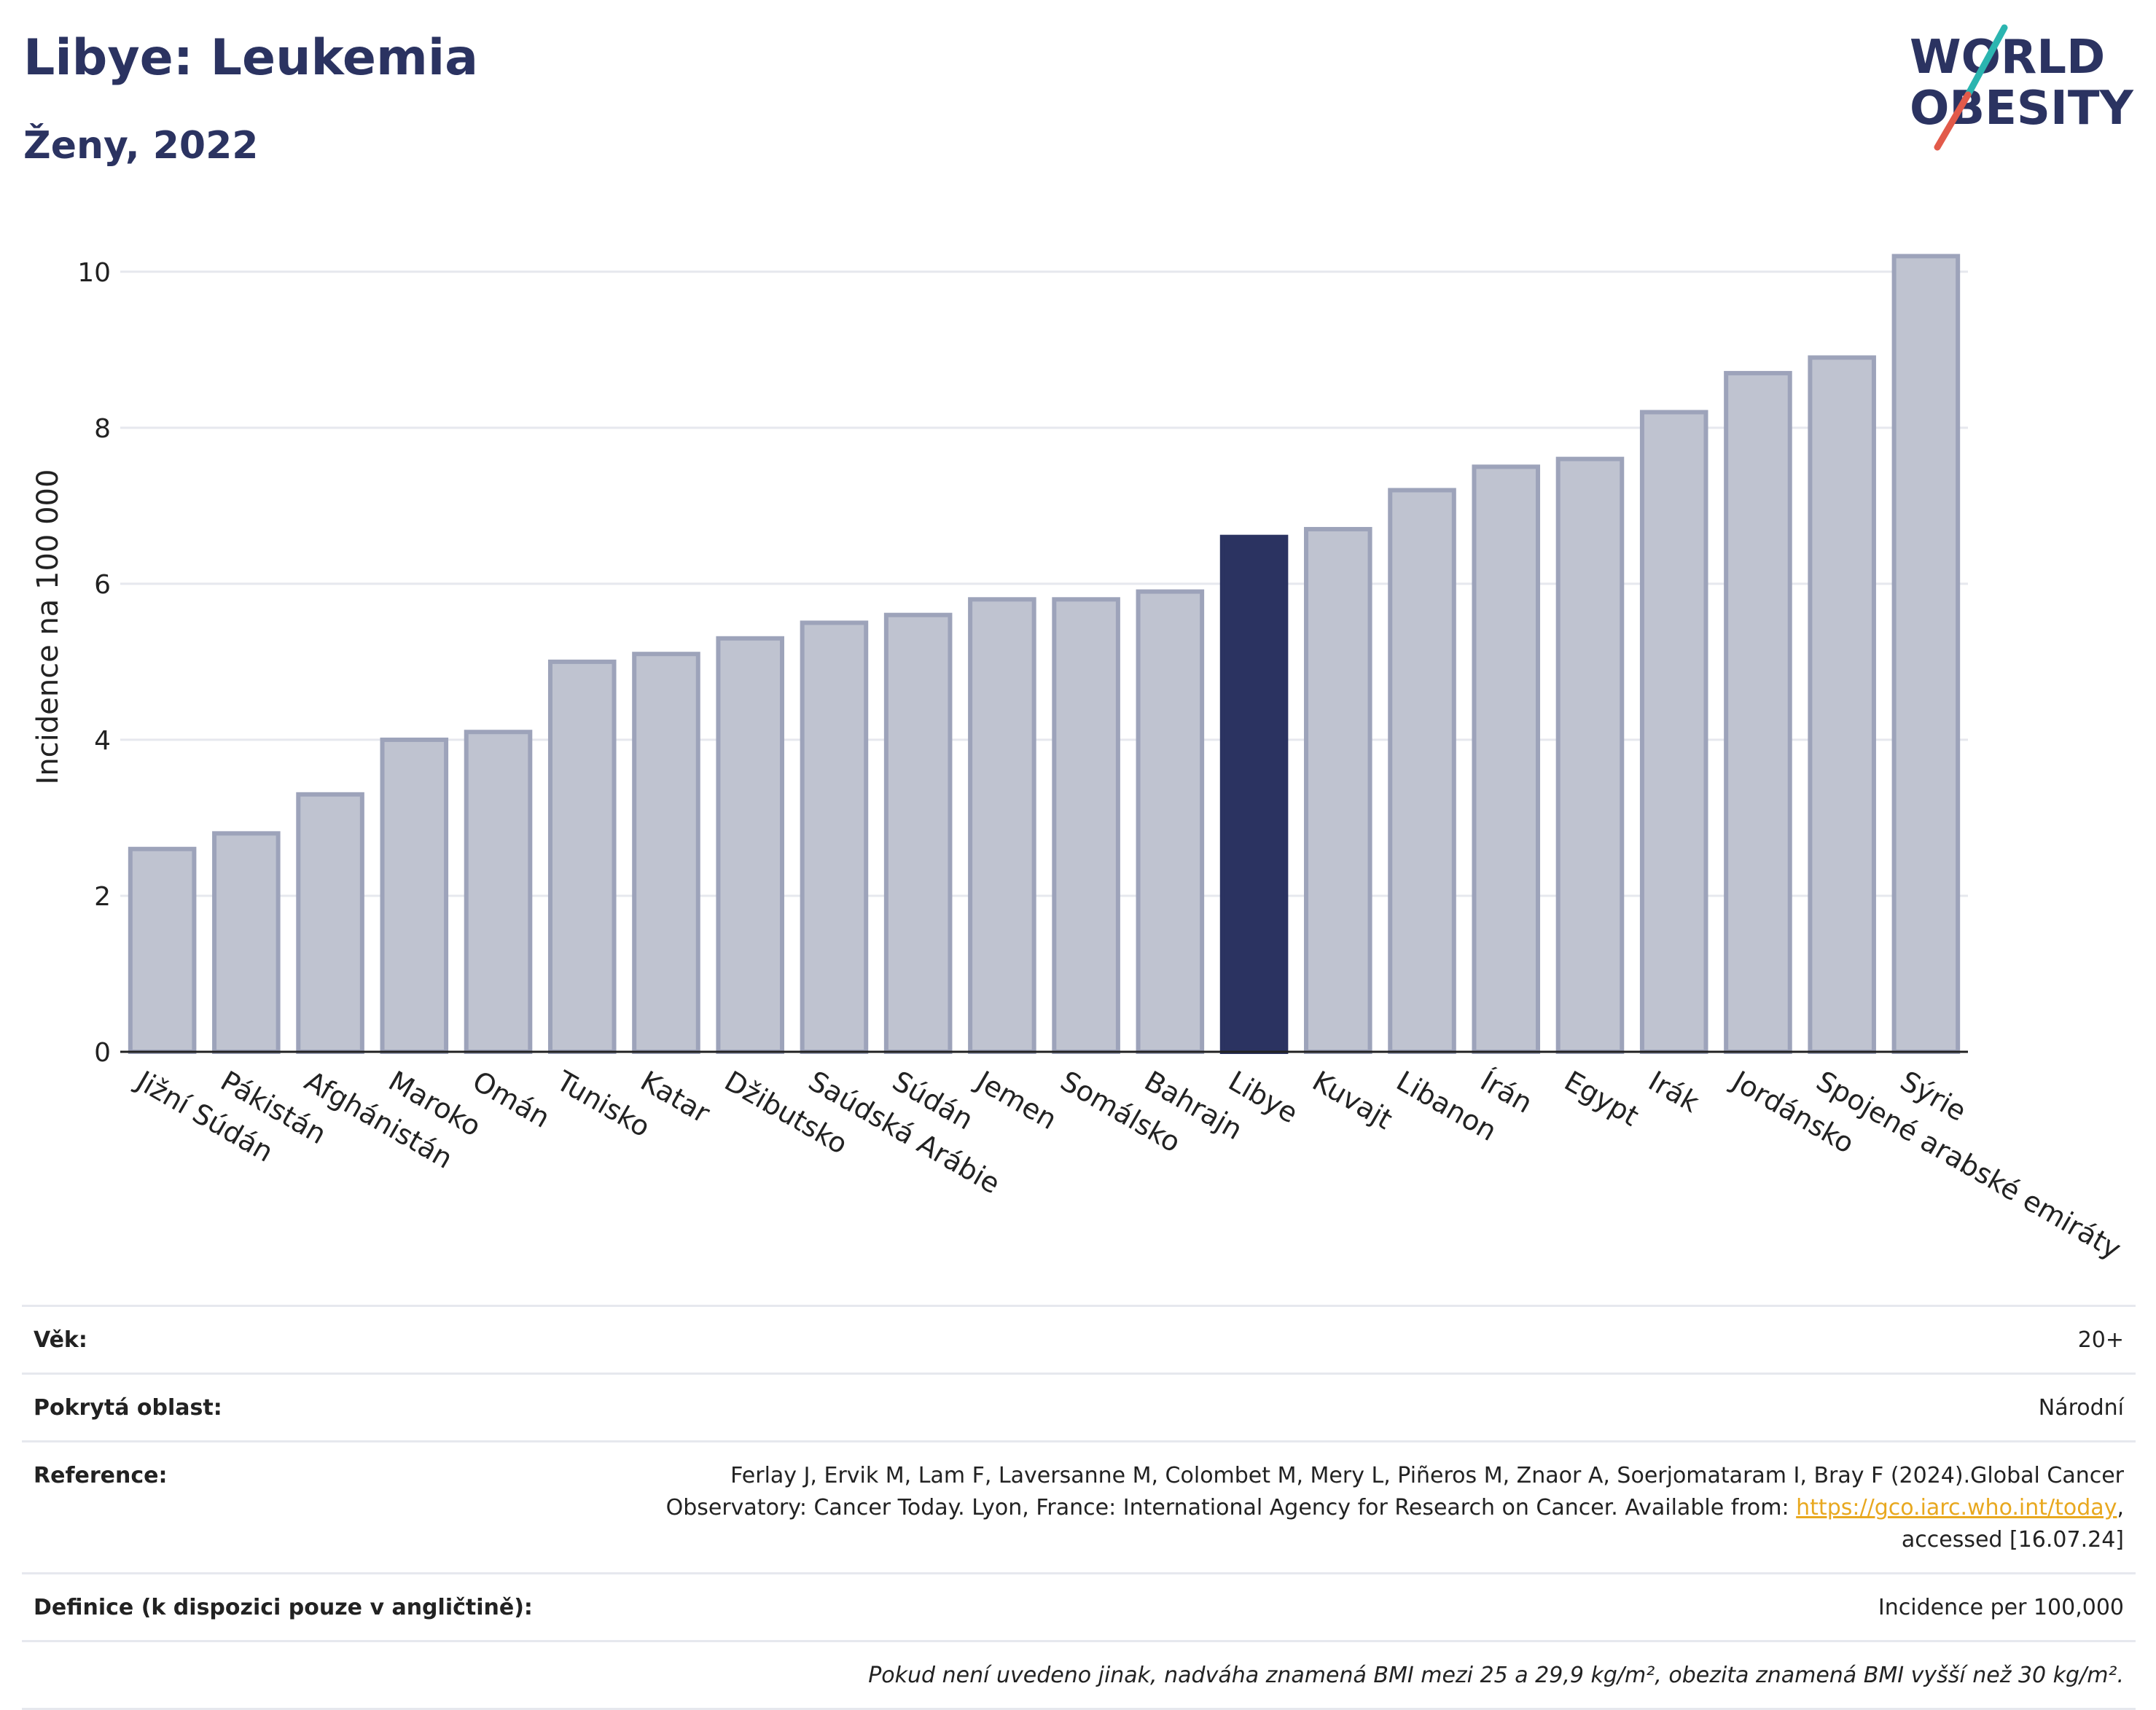 This screenshot has width=2156, height=1710. What do you see at coordinates (2120, 1507) in the screenshot?
I see `reference-text-3: ,` at bounding box center [2120, 1507].